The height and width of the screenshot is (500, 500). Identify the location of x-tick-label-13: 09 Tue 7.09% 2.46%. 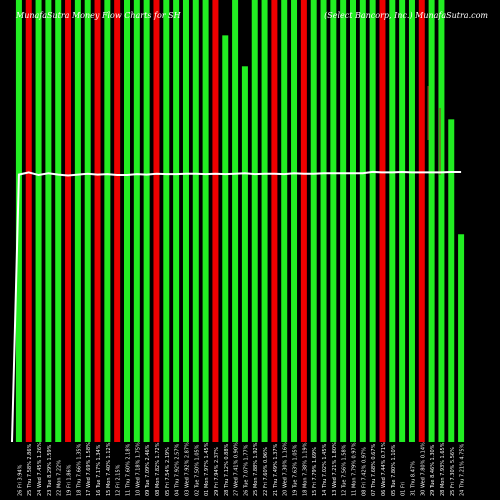
(148, 470).